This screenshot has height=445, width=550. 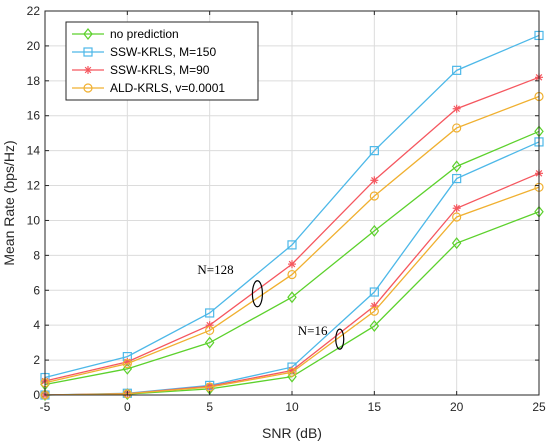 I want to click on y-tick-label: 0, so click(x=36, y=395).